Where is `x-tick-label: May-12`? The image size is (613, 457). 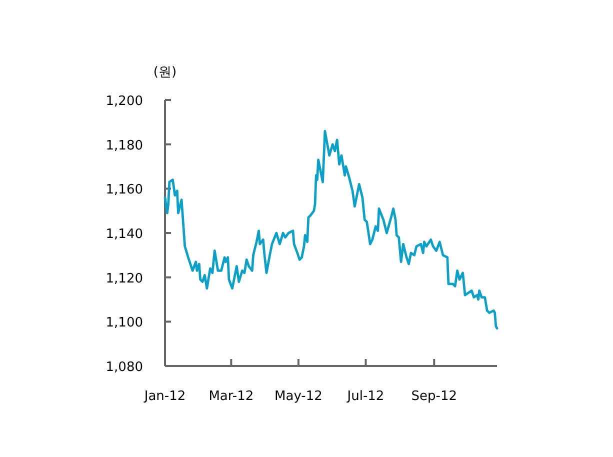
x-tick-label: May-12 is located at coordinates (298, 396).